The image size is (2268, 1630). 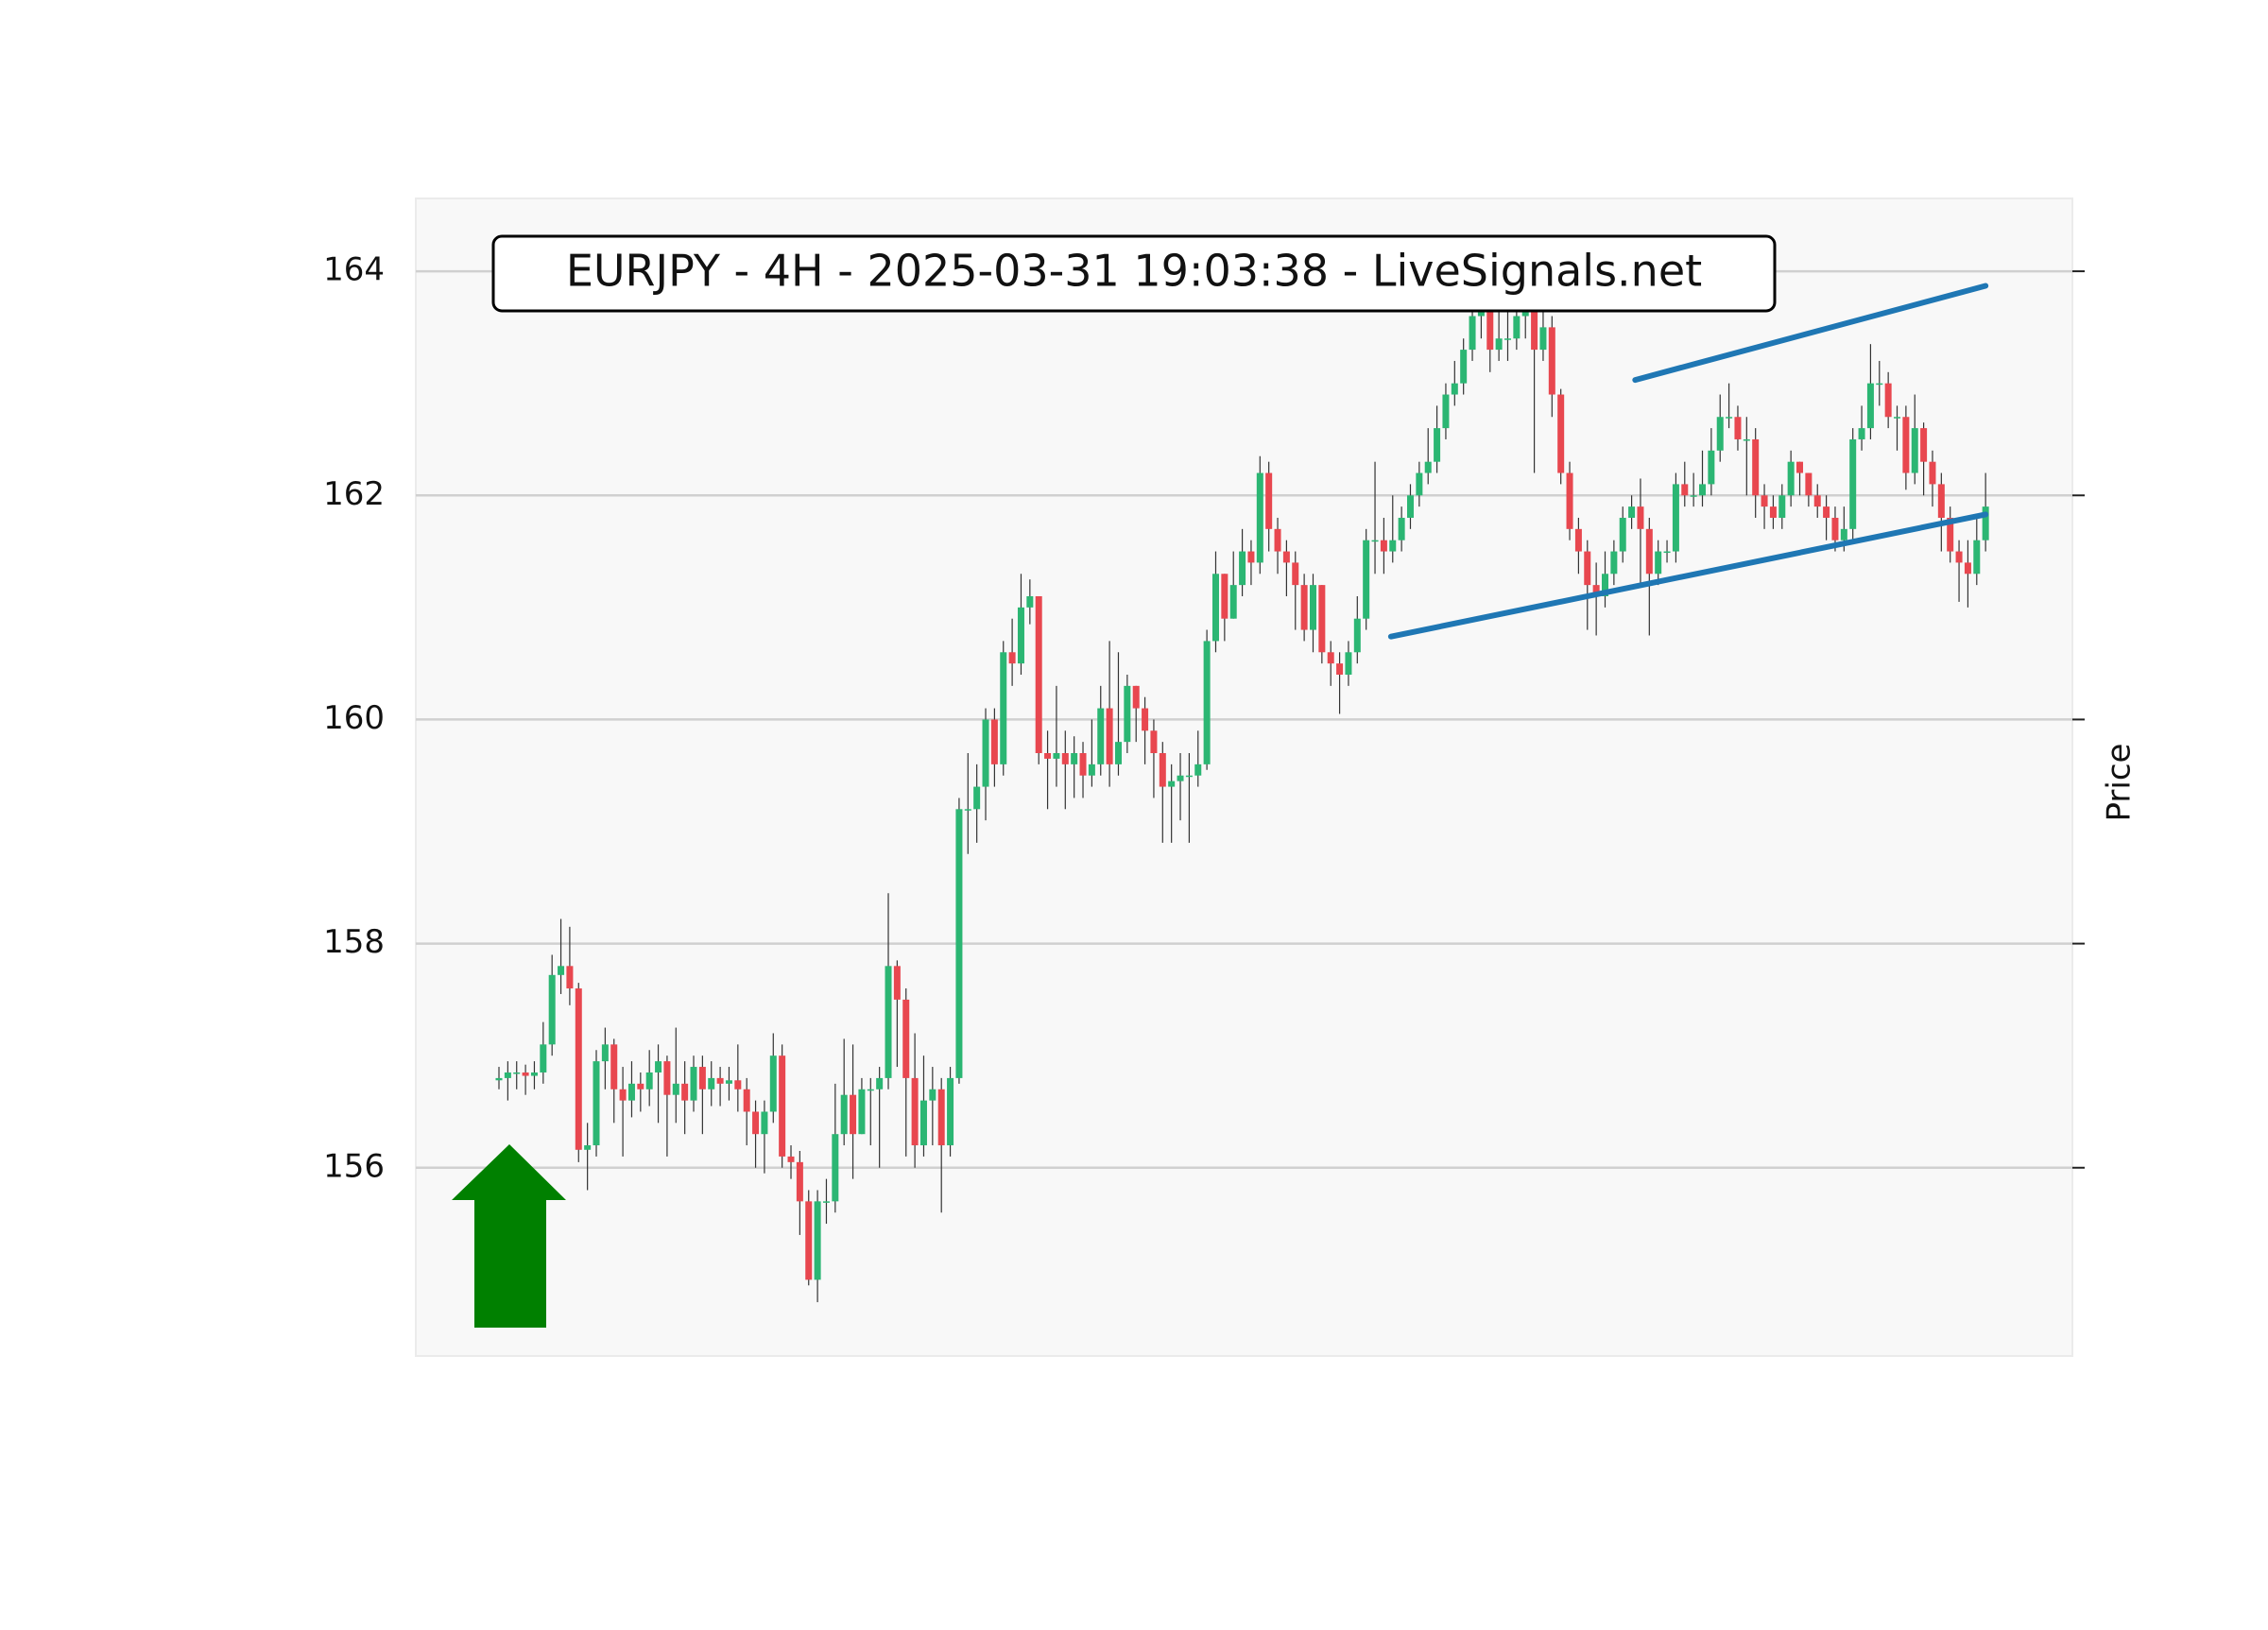 I want to click on y-axis-label: Price, so click(x=2120, y=783).